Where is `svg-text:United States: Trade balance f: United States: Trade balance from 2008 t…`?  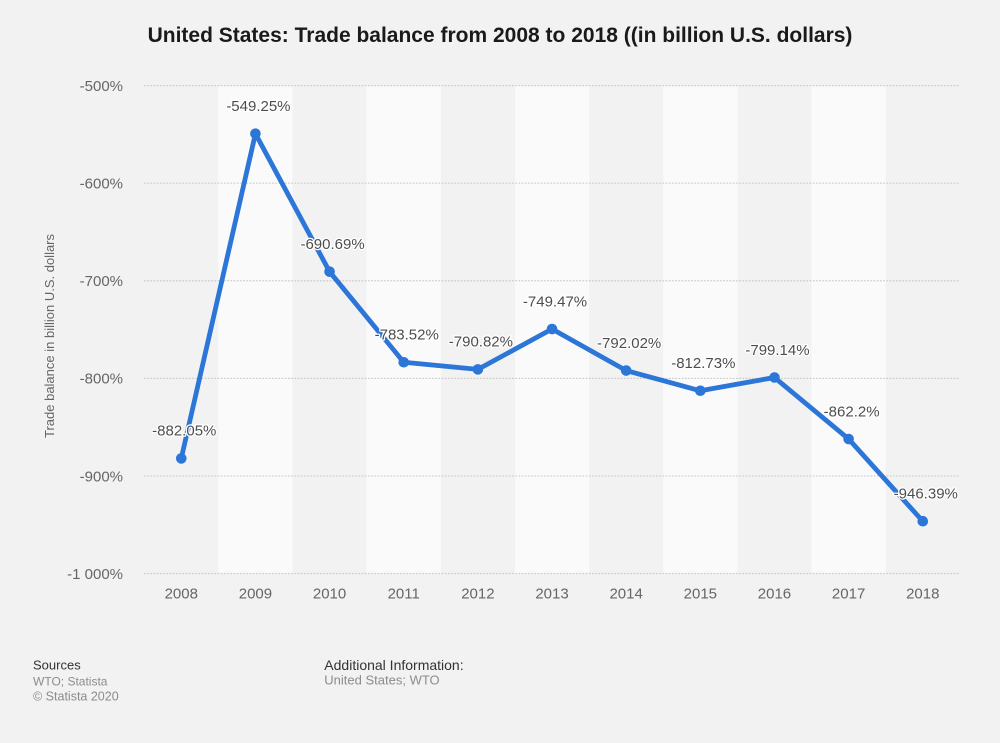 svg-text:United States: Trade balance f: United States: Trade balance from 2008 t… is located at coordinates (500, 35).